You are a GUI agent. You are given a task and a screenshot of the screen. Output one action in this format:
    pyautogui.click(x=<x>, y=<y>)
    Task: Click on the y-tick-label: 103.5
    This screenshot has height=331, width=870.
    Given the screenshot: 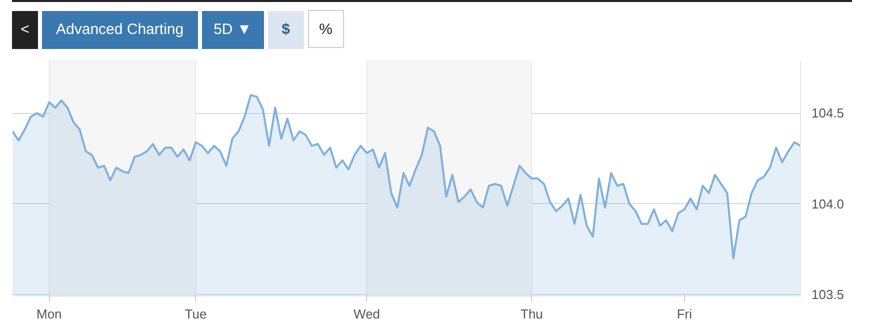 What is the action you would take?
    pyautogui.click(x=828, y=294)
    